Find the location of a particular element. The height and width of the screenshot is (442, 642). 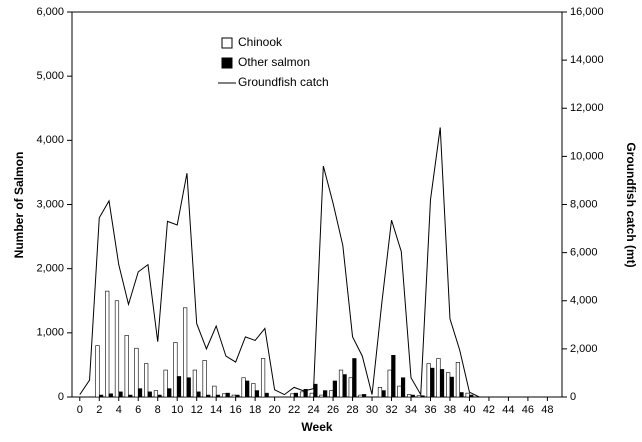

x-axis-title: Week is located at coordinates (316, 427).